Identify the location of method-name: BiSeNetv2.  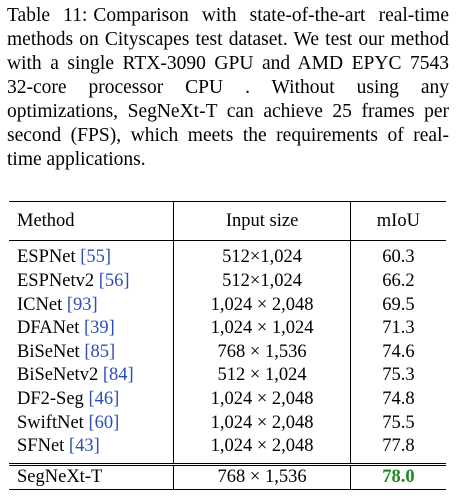
(58, 375).